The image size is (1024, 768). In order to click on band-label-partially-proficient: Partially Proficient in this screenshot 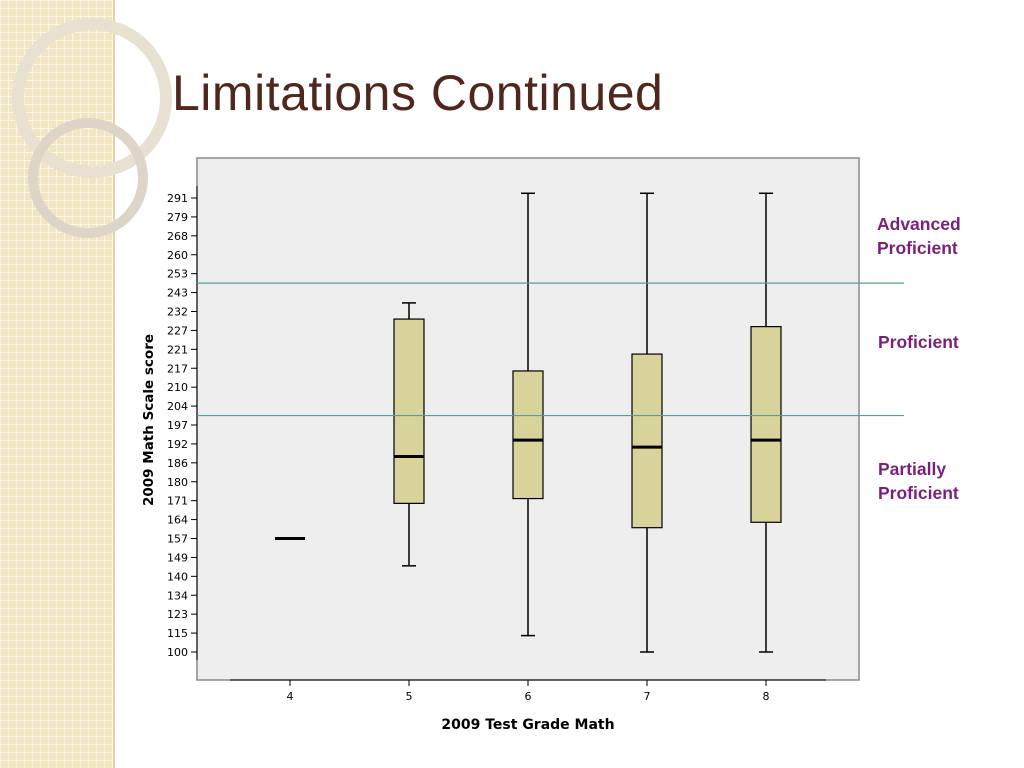, I will do `click(918, 481)`.